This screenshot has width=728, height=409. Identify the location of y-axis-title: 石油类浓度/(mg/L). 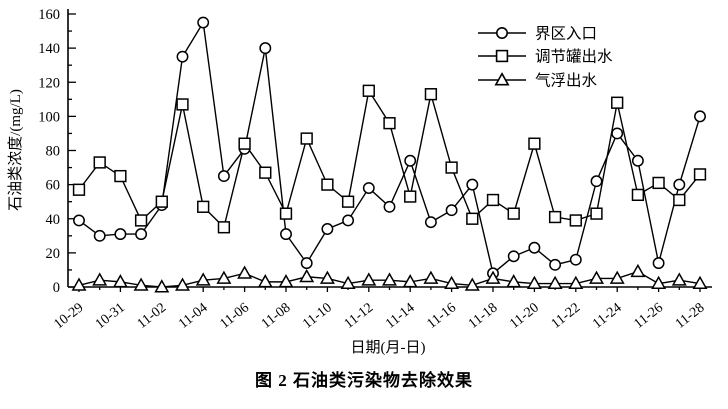
(15, 150).